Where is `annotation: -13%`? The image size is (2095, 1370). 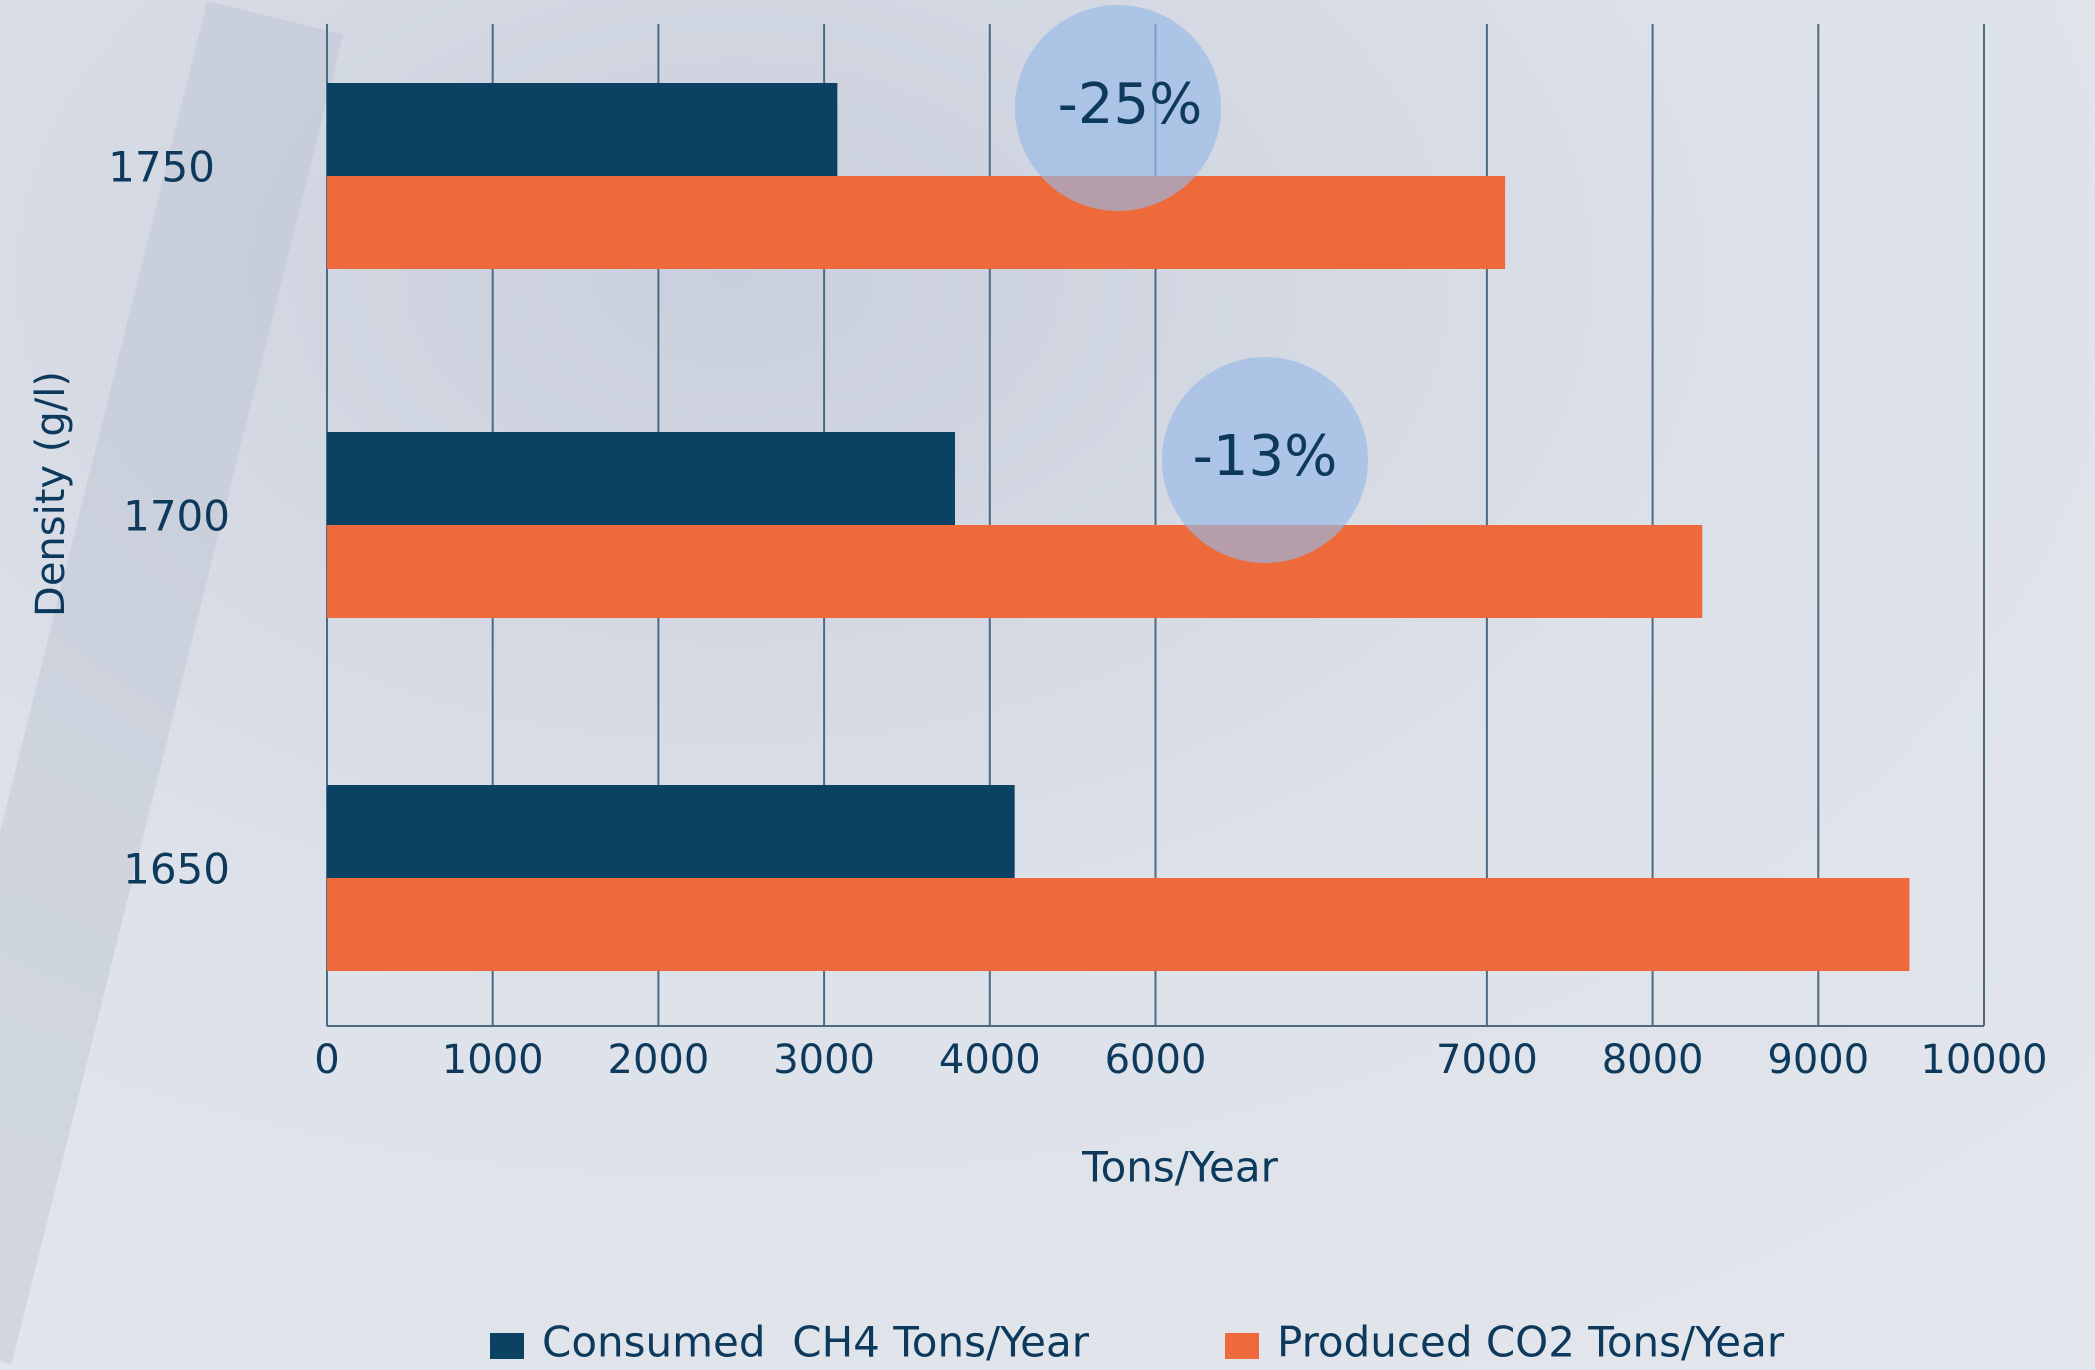 annotation: -13% is located at coordinates (1265, 456).